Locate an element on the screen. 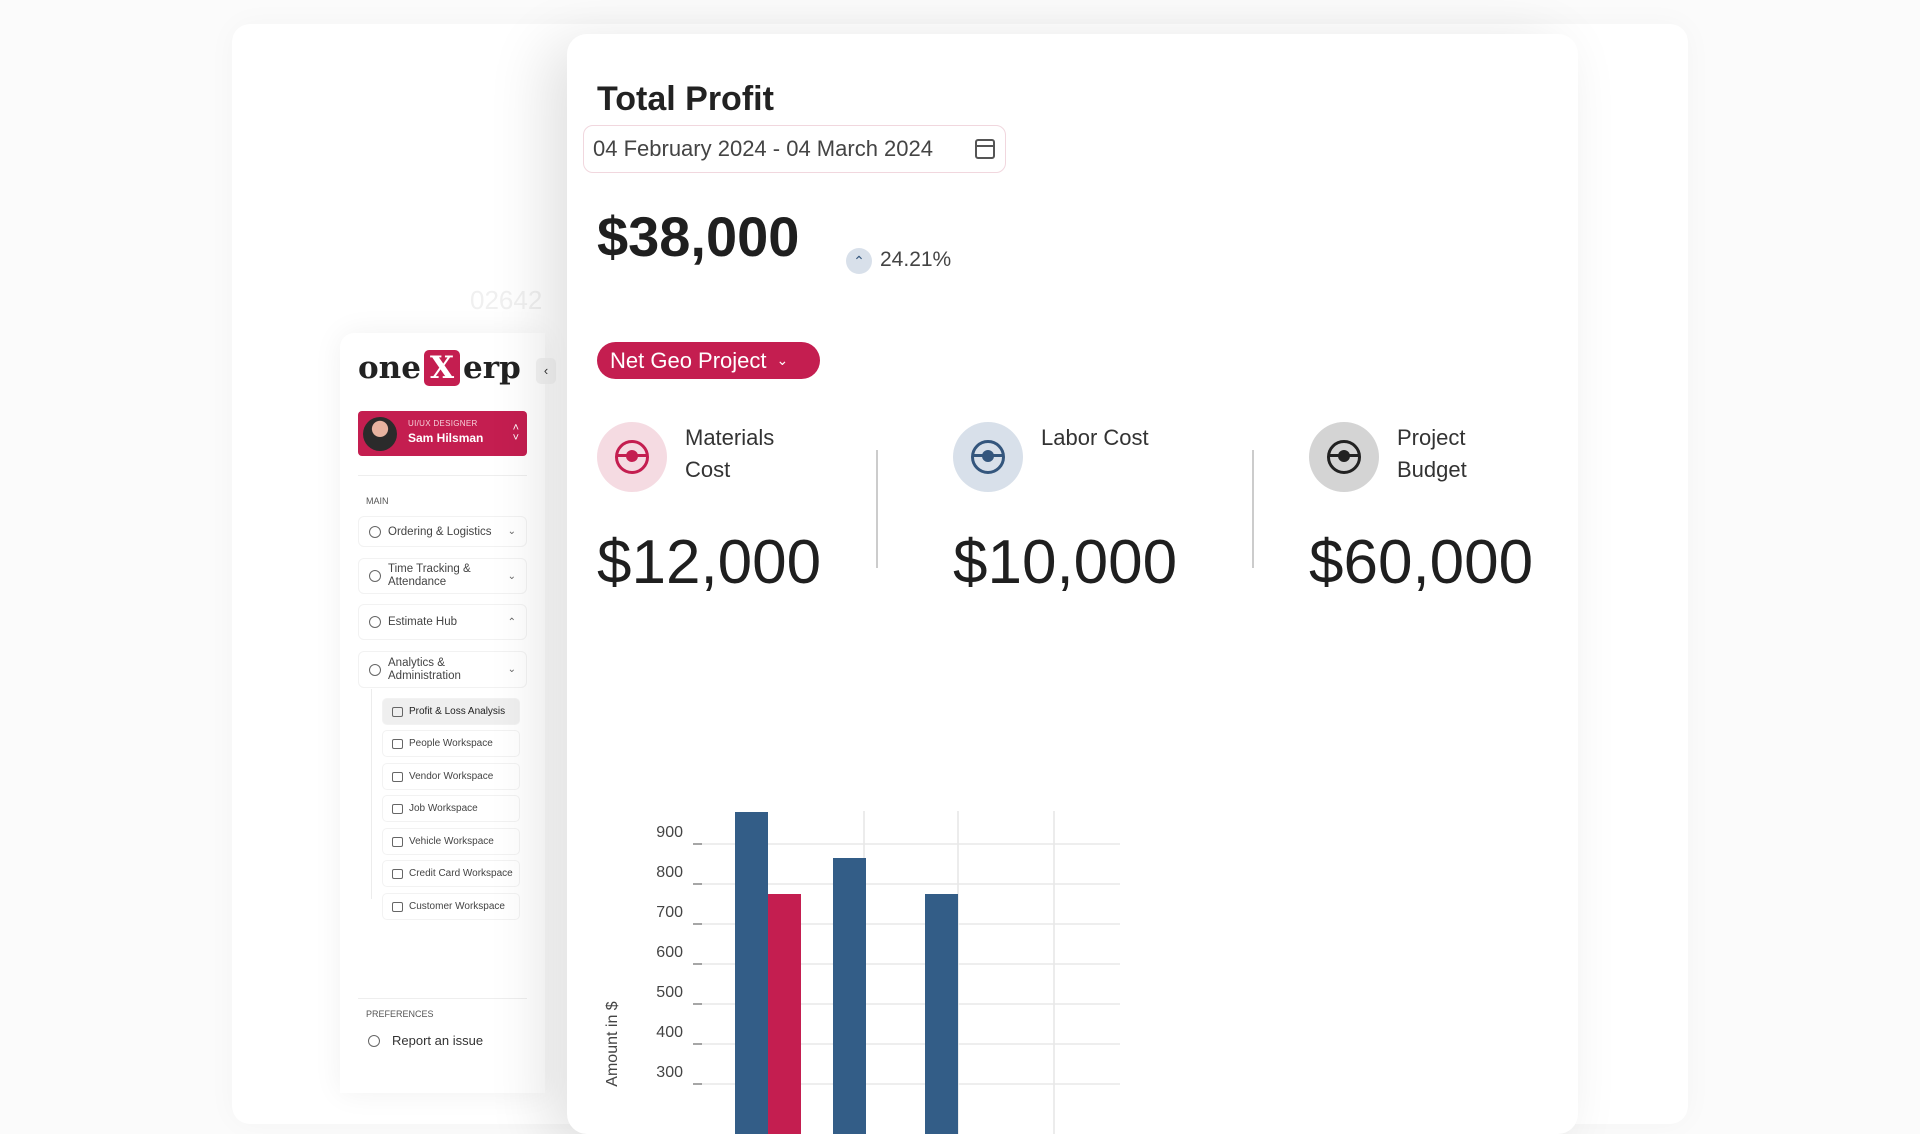 Image resolution: width=1920 pixels, height=1134 pixels. stat-label: Labor Cost is located at coordinates (1095, 437).